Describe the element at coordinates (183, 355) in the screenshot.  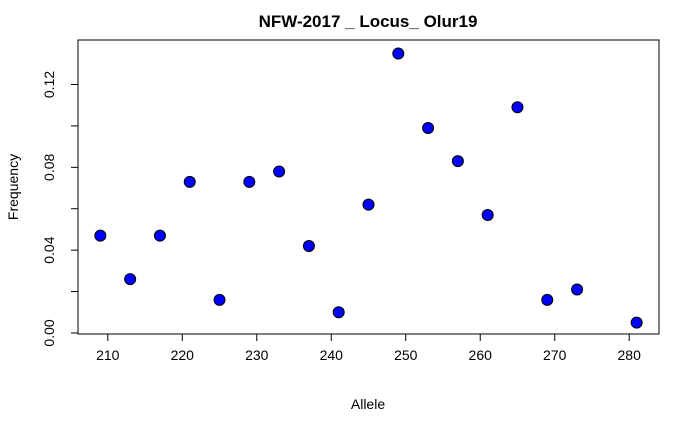
I see `x-tick-label: 220` at that location.